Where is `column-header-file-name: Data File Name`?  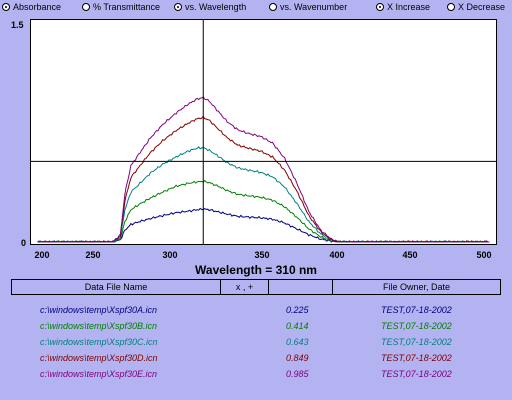
column-header-file-name: Data File Name is located at coordinates (116, 287).